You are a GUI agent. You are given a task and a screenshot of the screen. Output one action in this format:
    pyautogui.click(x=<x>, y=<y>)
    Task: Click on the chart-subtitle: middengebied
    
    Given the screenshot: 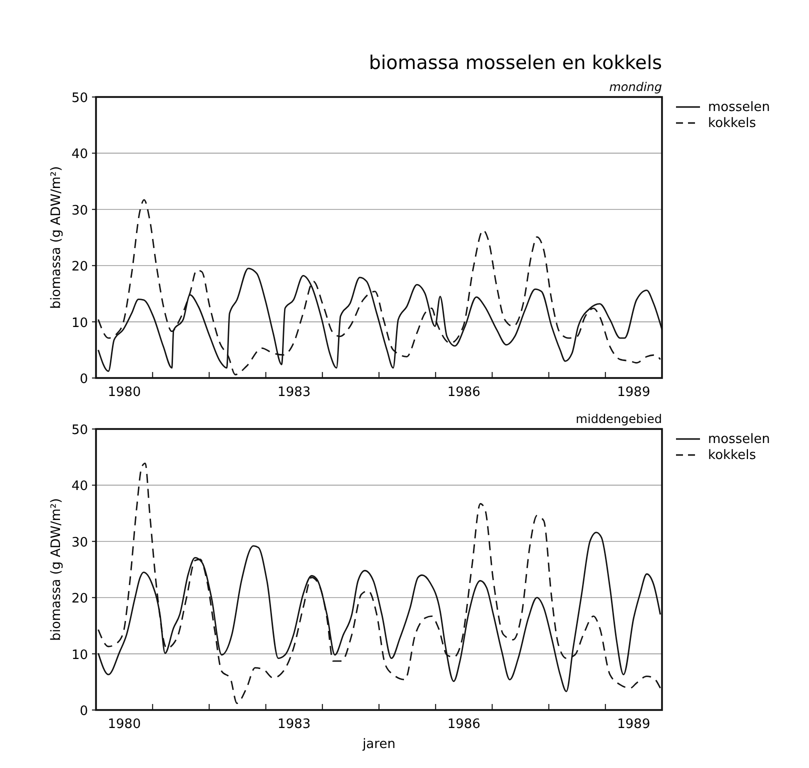 What is the action you would take?
    pyautogui.click(x=619, y=419)
    